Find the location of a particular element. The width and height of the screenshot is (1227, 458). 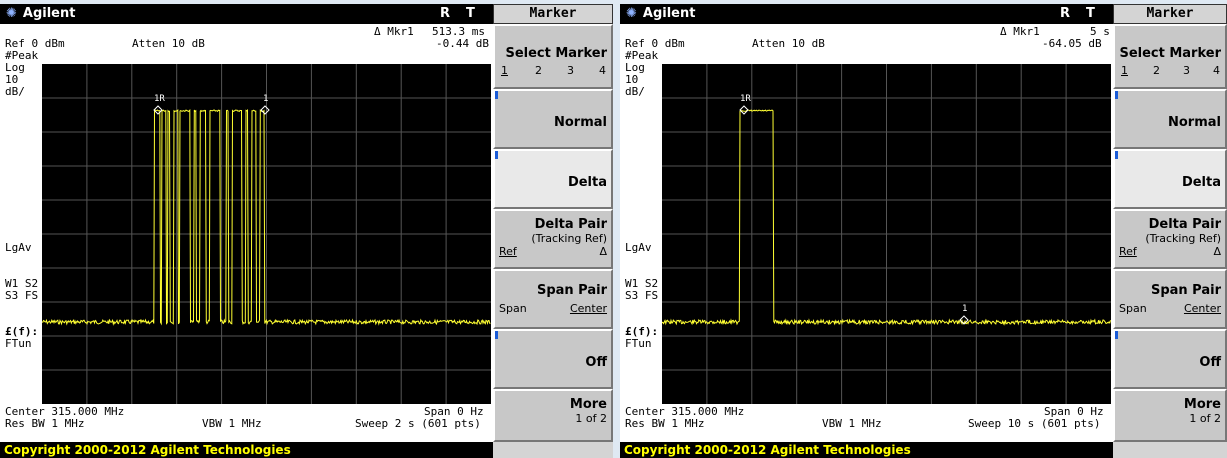

marker-time: 5 s is located at coordinates (1100, 31).